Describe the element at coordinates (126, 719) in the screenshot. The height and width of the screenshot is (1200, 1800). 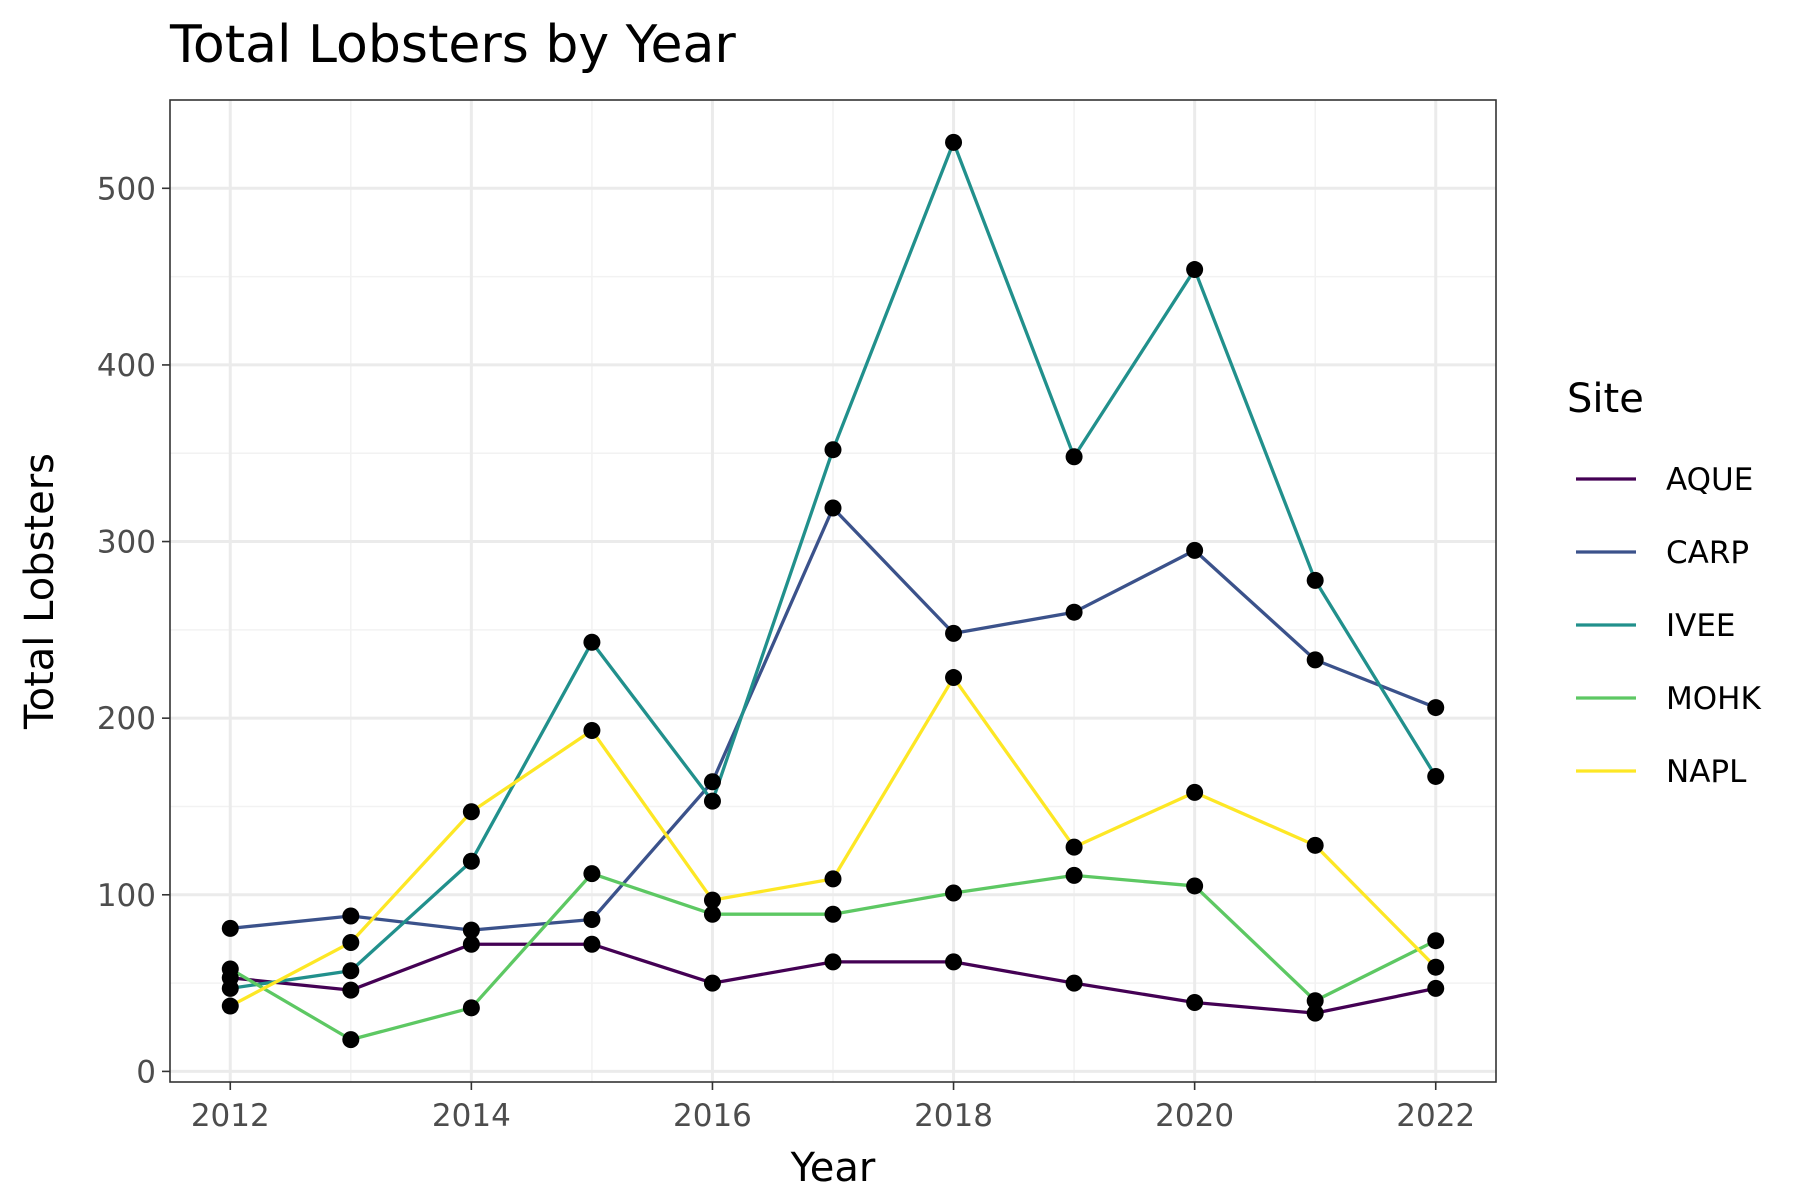
I see `y-tick-label: 200` at that location.